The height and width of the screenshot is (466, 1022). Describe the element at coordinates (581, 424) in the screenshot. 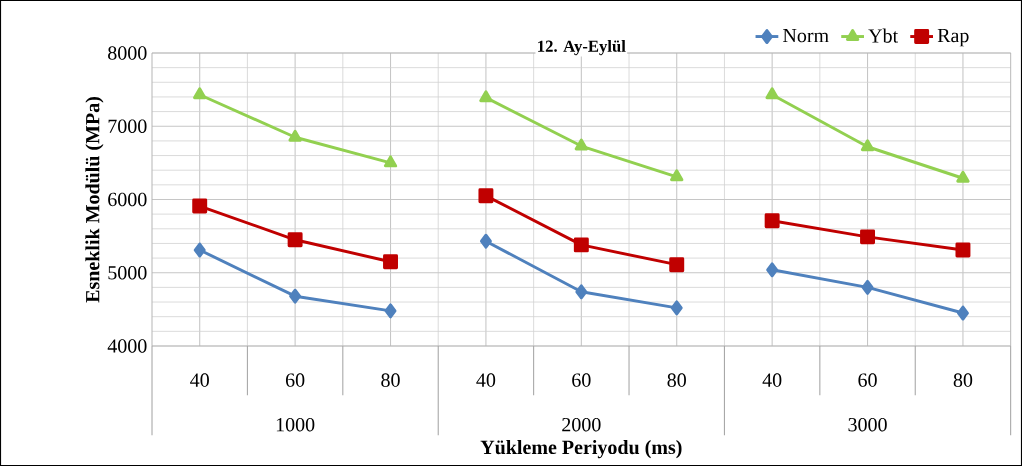

I see `text: 2000` at that location.